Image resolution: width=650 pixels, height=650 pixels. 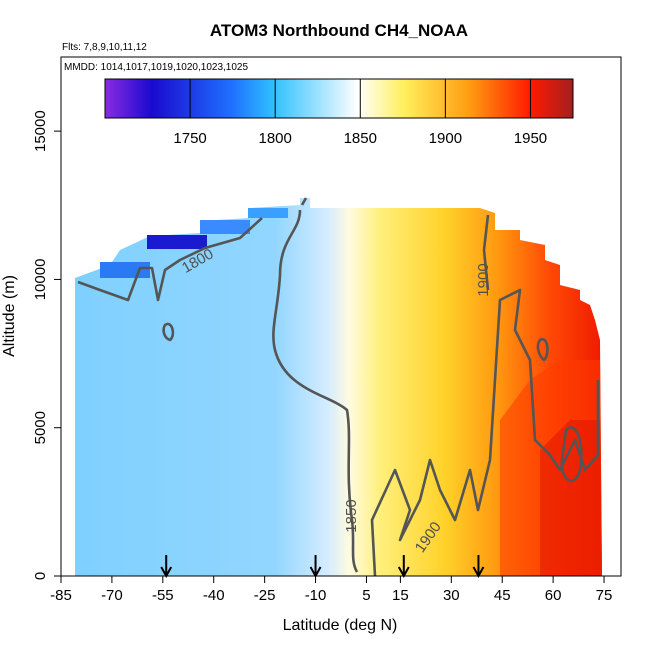 I want to click on x-axis: -85 -70 -55 -40 -25 -10 5 15 30 45 60 75, so click(x=331, y=590).